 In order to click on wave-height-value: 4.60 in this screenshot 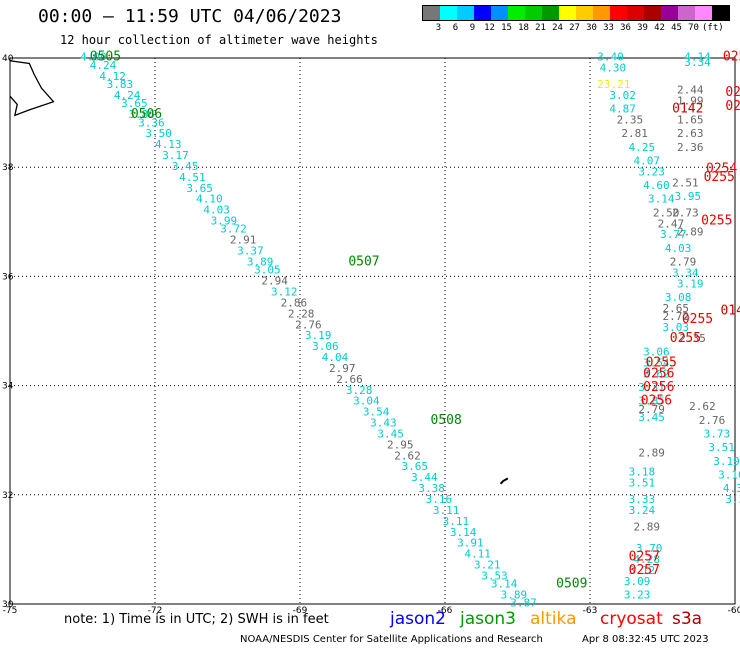, I will do `click(656, 185)`.